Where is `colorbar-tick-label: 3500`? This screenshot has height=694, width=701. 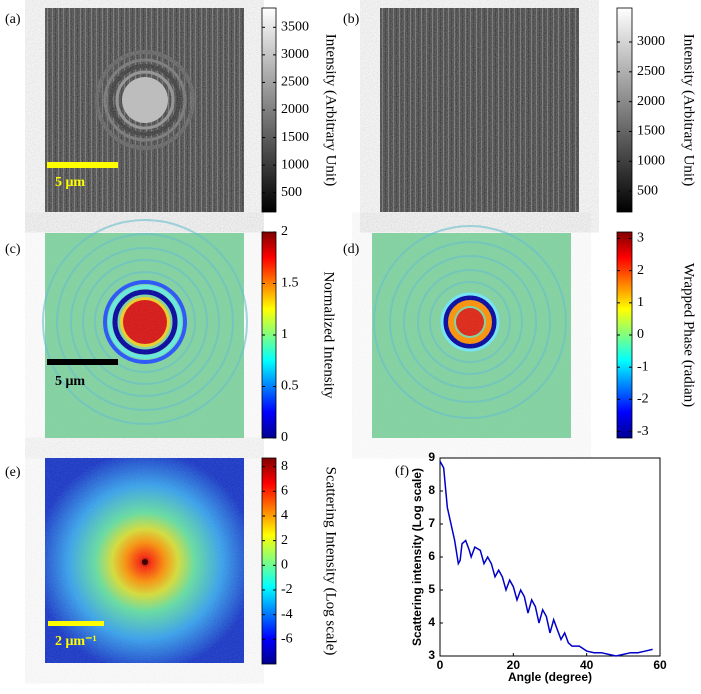
colorbar-tick-label: 3500 is located at coordinates (295, 27).